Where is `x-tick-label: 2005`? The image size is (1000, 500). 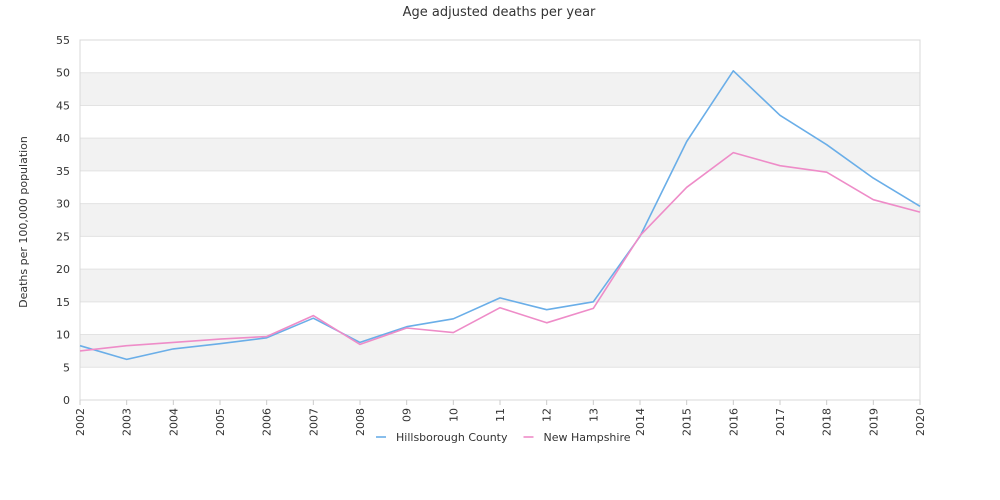 x-tick-label: 2005 is located at coordinates (220, 422).